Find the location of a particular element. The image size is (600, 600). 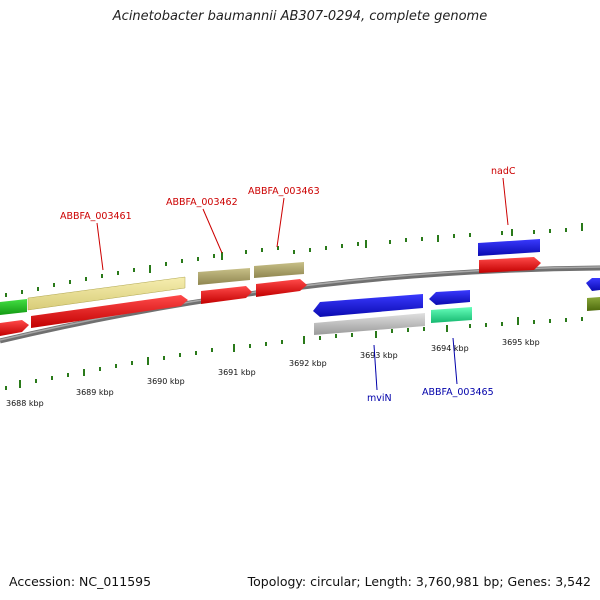

tick-label: 3688 kbp is located at coordinates (25, 403).